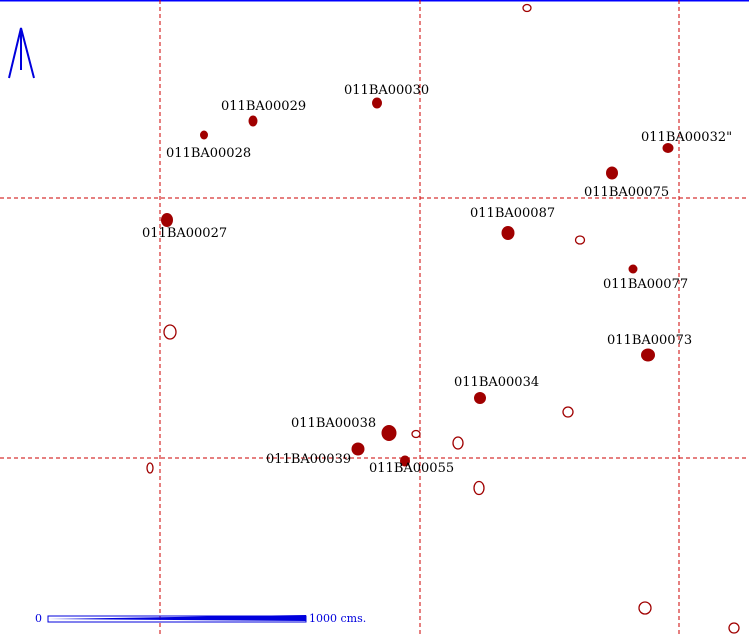  I want to click on feature-label: 011BA00027, so click(184, 233).